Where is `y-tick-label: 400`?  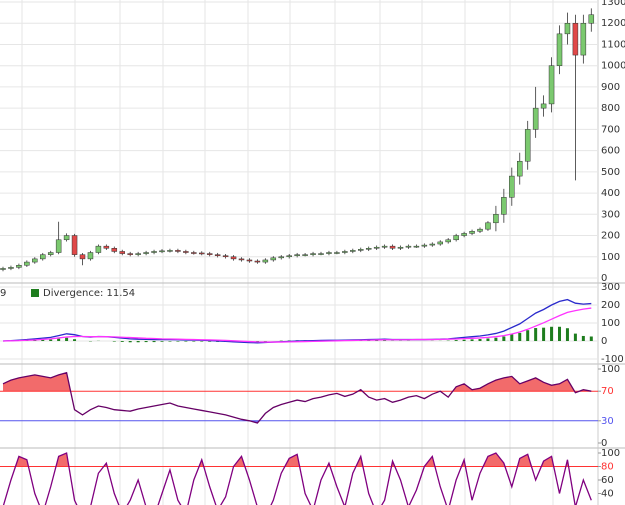 y-tick-label: 400 is located at coordinates (610, 193).